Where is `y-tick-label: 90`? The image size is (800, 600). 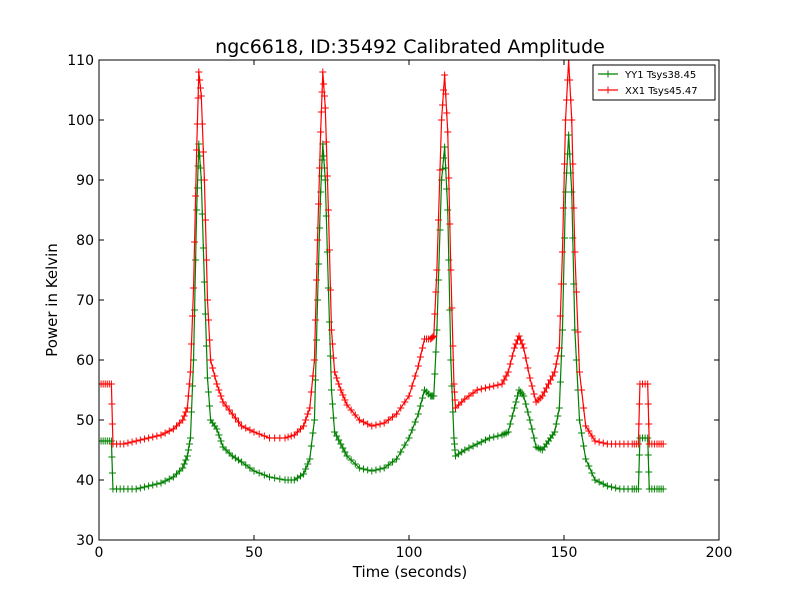 y-tick-label: 90 is located at coordinates (85, 181).